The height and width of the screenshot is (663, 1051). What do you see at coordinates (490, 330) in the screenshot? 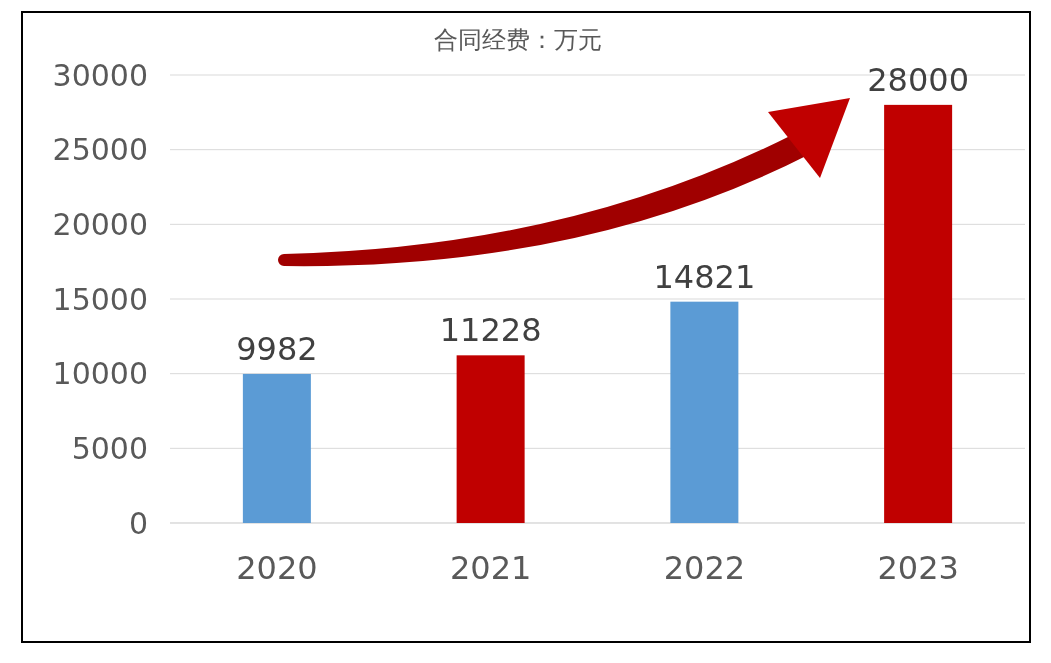
I see `data-label: 11228` at bounding box center [490, 330].